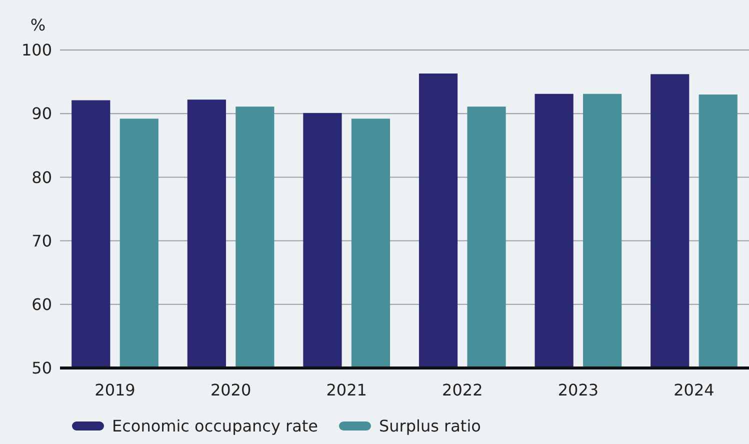 The height and width of the screenshot is (444, 749). I want to click on y-tick-label: 50, so click(42, 368).